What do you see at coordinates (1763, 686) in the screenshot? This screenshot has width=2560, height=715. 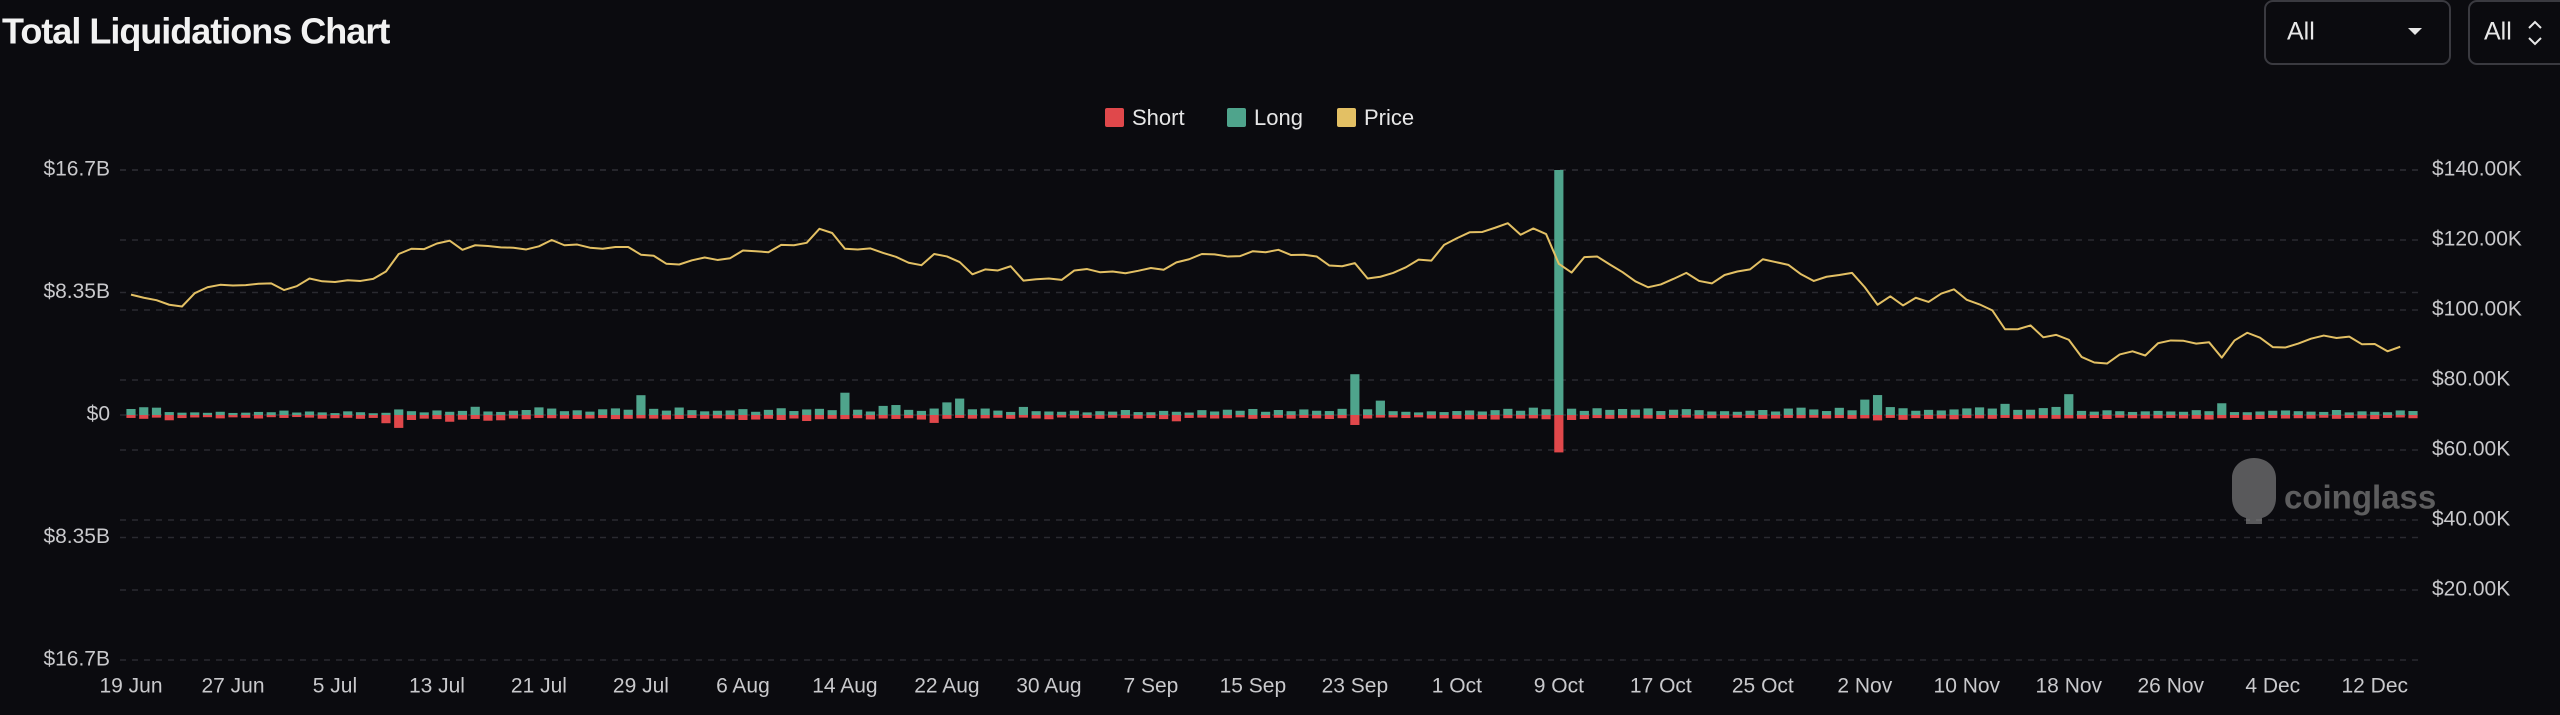 I see `x-tick-label: 25 Oct` at bounding box center [1763, 686].